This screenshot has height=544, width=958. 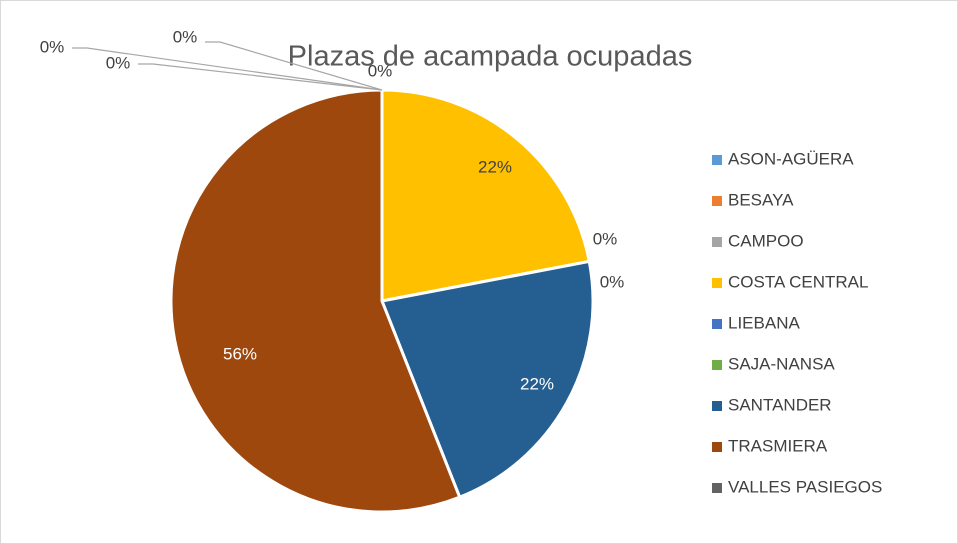 I want to click on legend-label: SAJA-NANSA, so click(x=781, y=363).